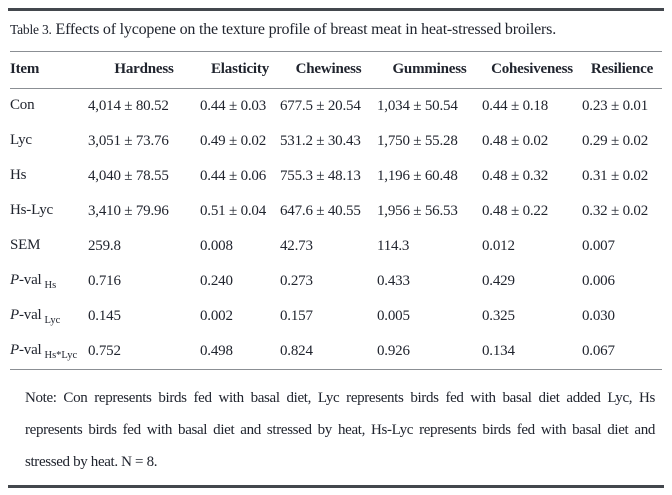 Image resolution: width=672 pixels, height=495 pixels. I want to click on cell-hardness: 0.716, so click(104, 281).